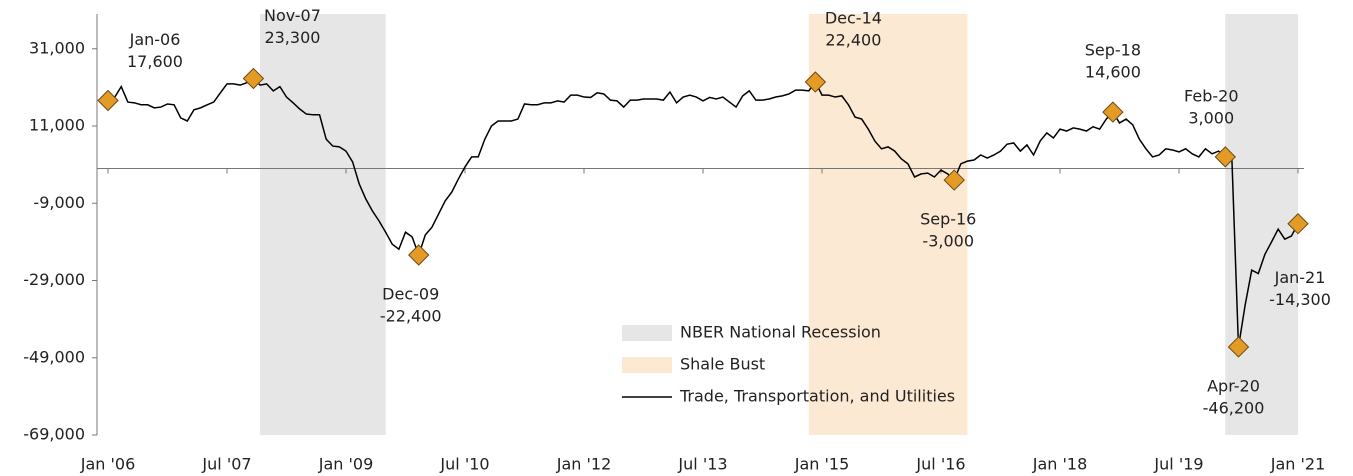 This screenshot has height=476, width=1353. I want to click on annotation-value: 17,600, so click(155, 61).